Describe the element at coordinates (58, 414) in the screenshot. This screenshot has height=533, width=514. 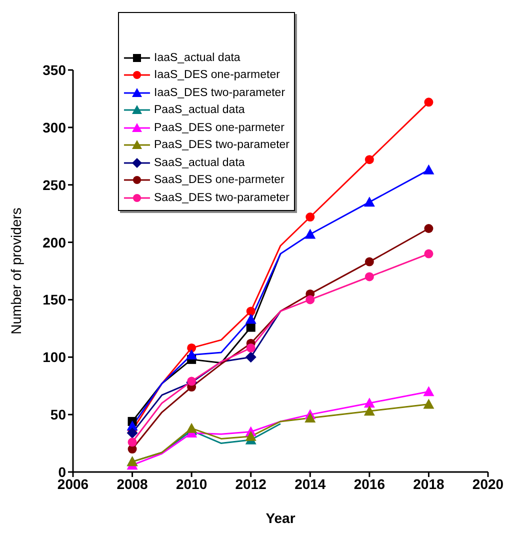
I see `y-tick-label: 50` at that location.